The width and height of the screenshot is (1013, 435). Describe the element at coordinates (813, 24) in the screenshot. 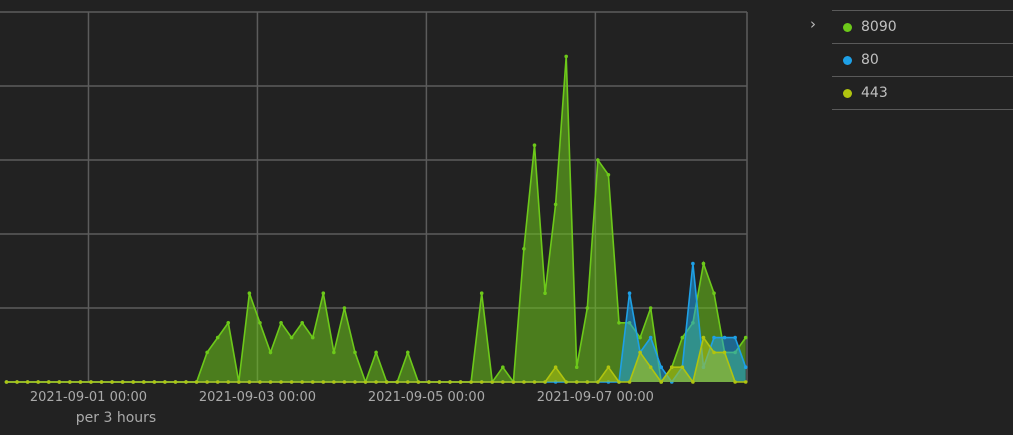

I see `chevron-right-icon: ›` at that location.